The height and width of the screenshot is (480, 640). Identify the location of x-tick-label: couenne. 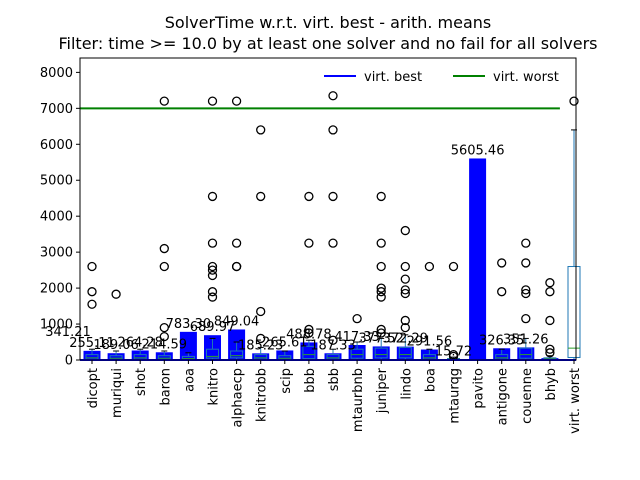
(527, 396).